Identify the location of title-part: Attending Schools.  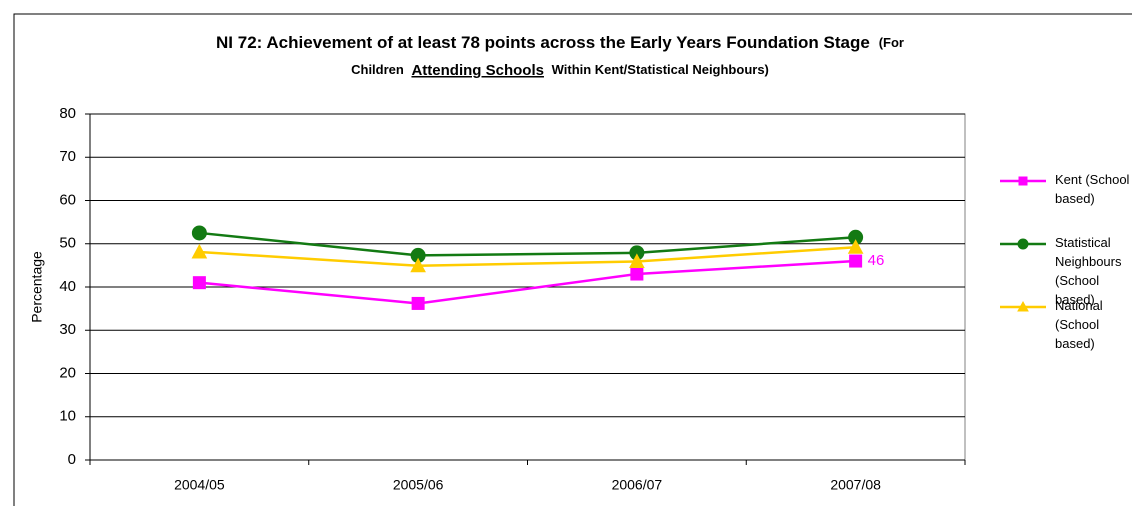
(477, 70).